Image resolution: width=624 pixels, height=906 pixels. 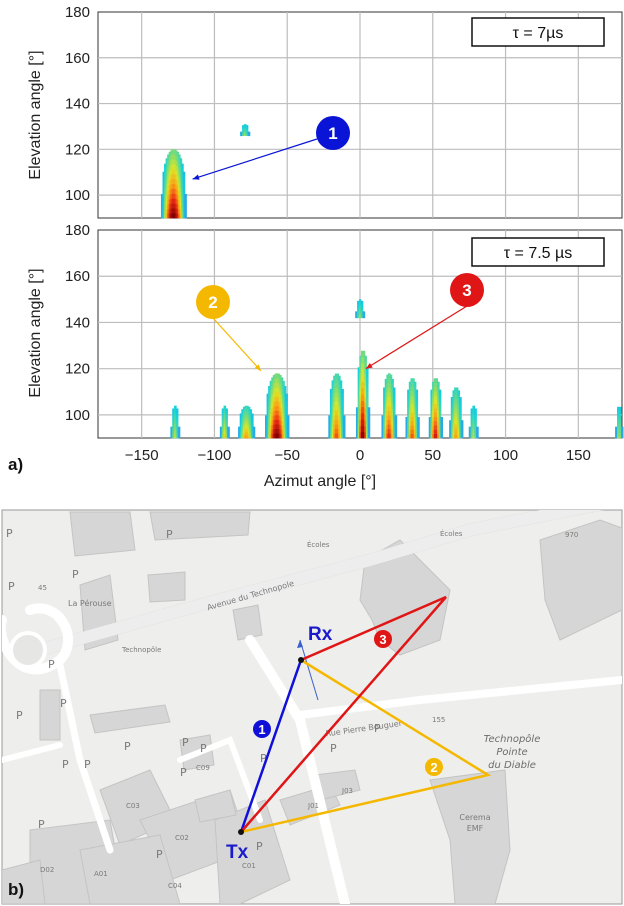 I want to click on bottom-tau-box, so click(x=538, y=252).